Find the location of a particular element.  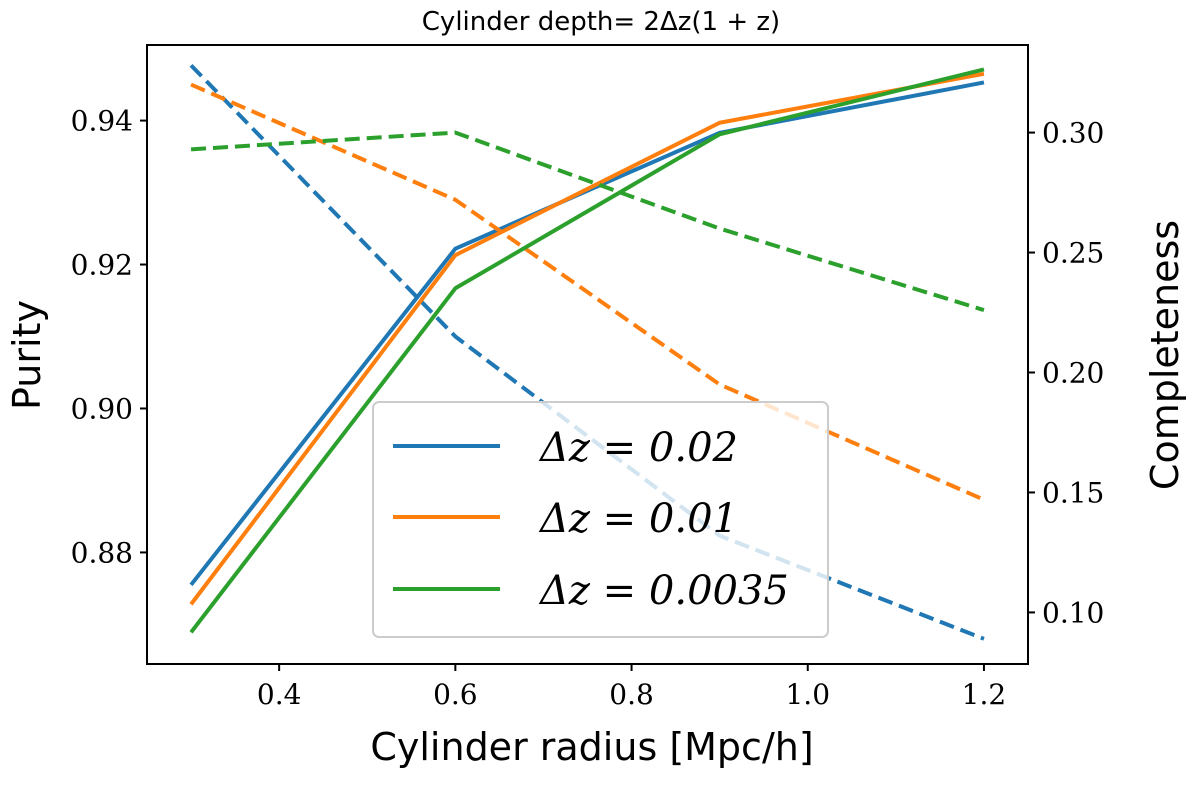

y-tick-label-left: 0.92 is located at coordinates (102, 265).